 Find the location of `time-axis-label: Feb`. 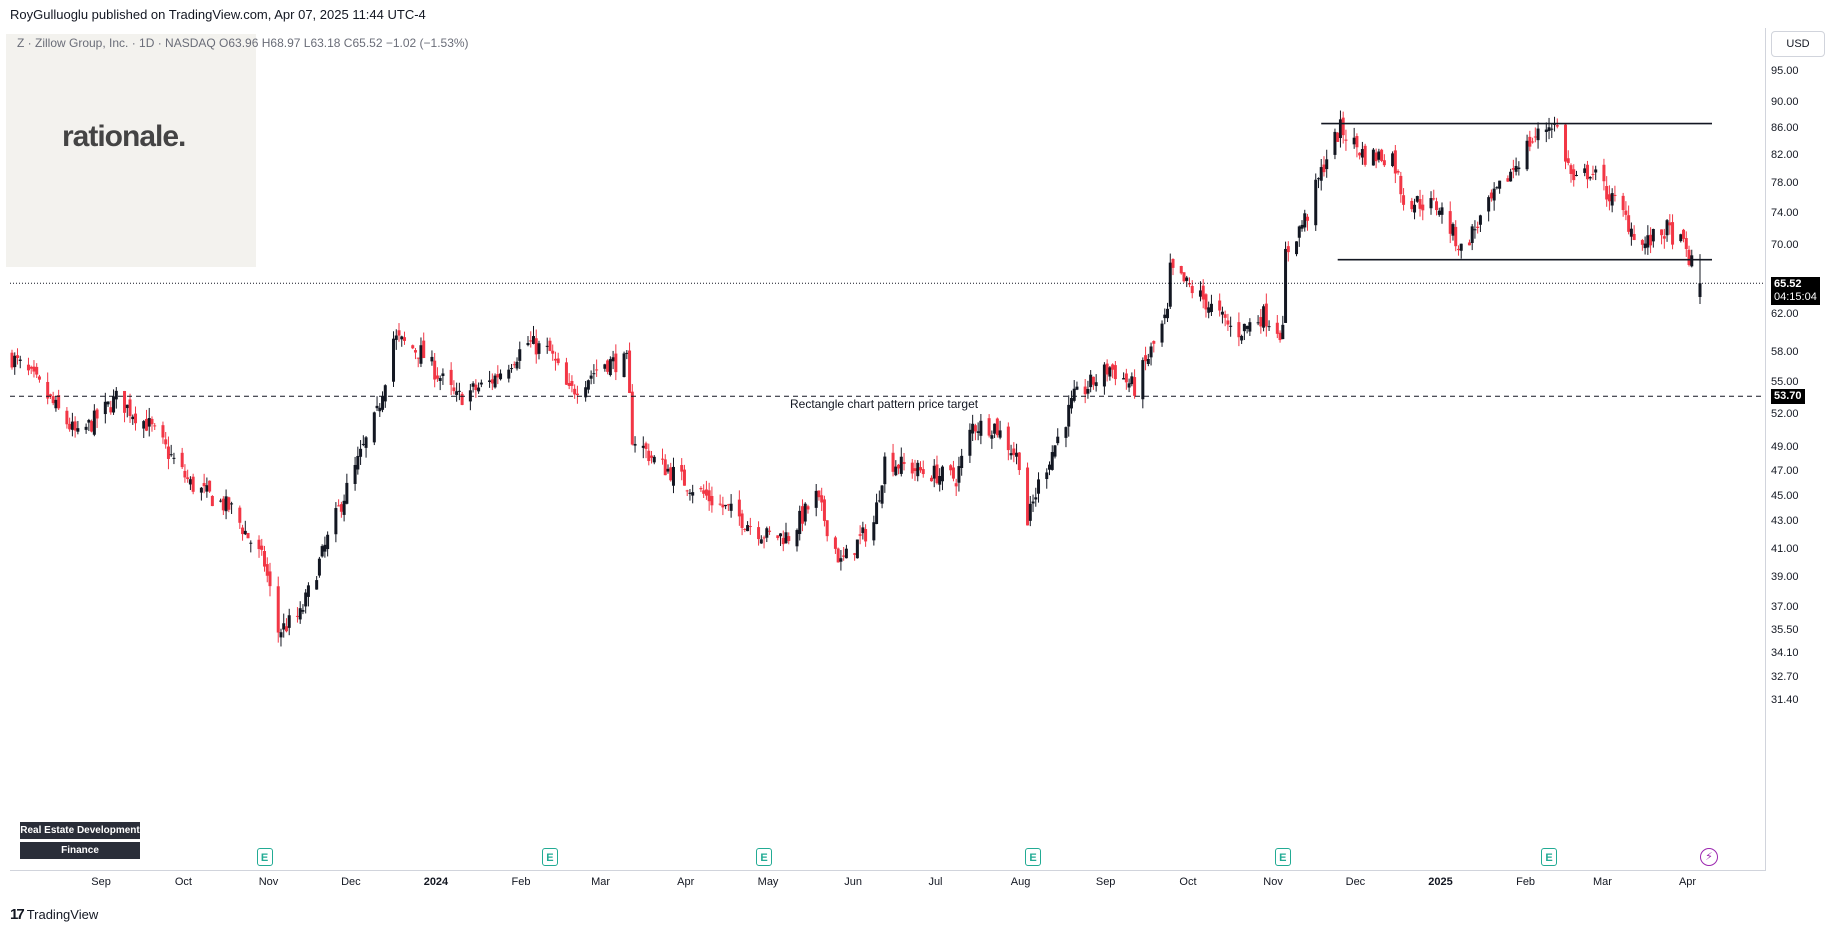

time-axis-label: Feb is located at coordinates (1526, 882).